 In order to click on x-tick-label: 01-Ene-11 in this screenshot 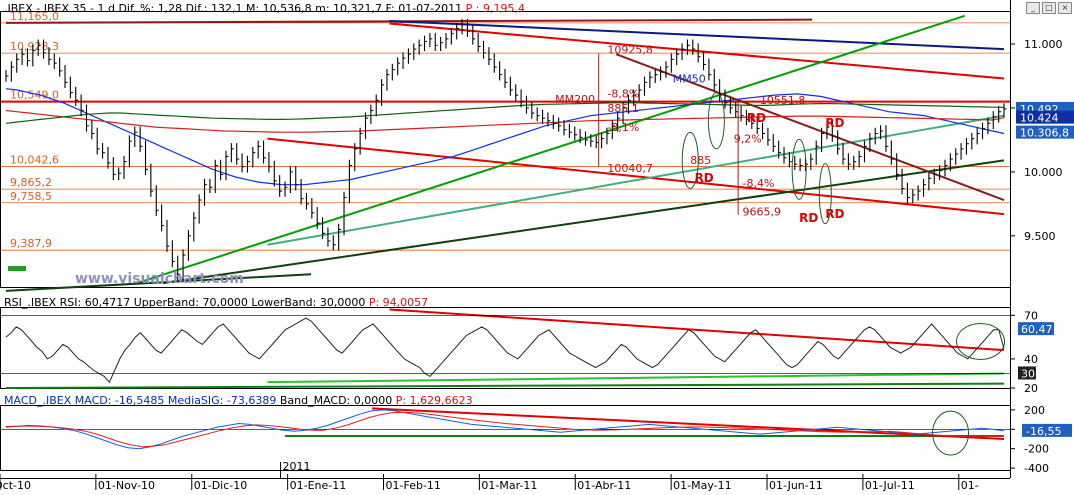, I will do `click(318, 485)`.